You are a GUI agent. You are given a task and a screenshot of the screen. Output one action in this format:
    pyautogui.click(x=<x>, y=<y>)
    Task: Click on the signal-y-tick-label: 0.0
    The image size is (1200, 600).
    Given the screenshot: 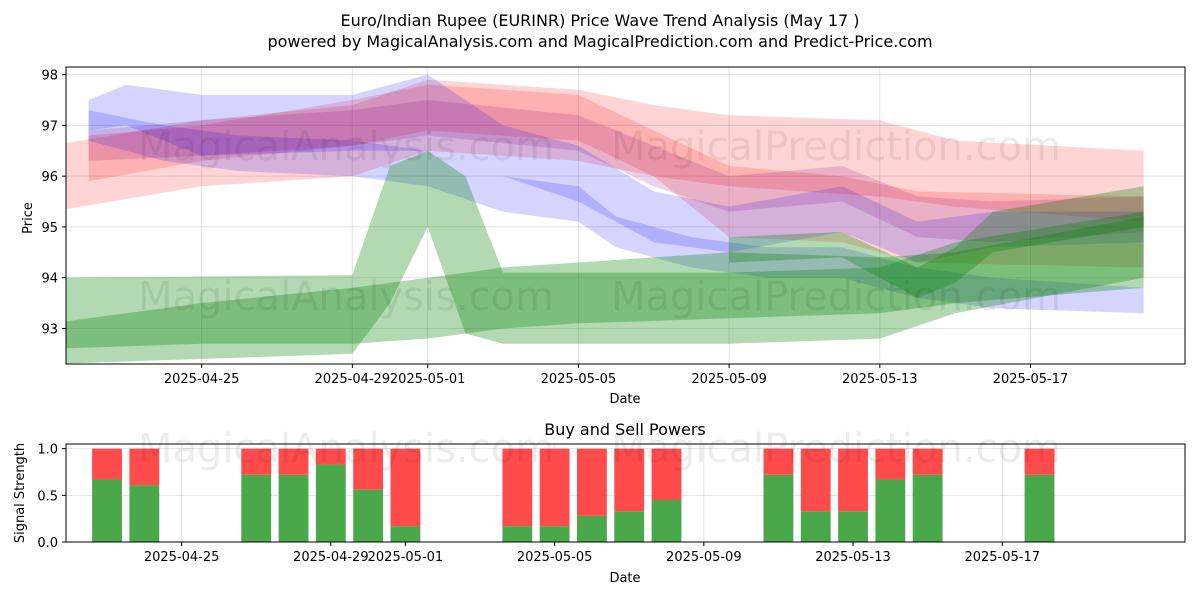 What is the action you would take?
    pyautogui.click(x=47, y=543)
    